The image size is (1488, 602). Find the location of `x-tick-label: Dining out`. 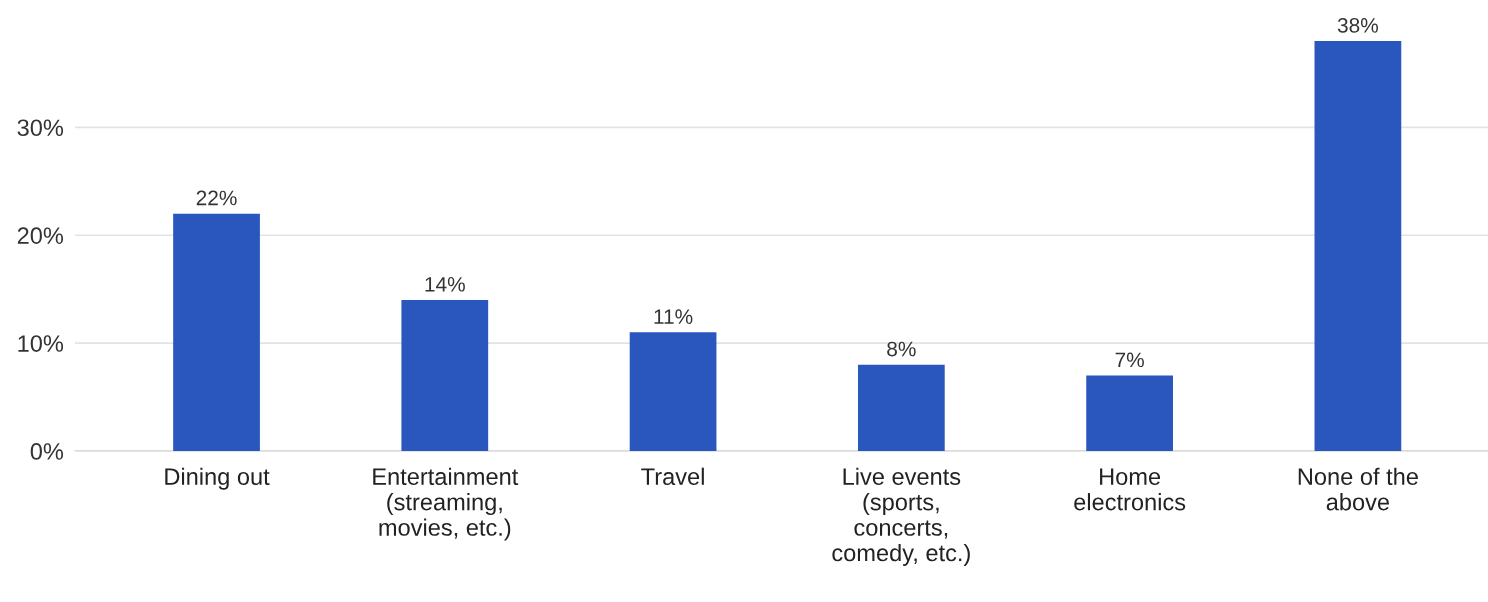

x-tick-label: Dining out is located at coordinates (217, 478).